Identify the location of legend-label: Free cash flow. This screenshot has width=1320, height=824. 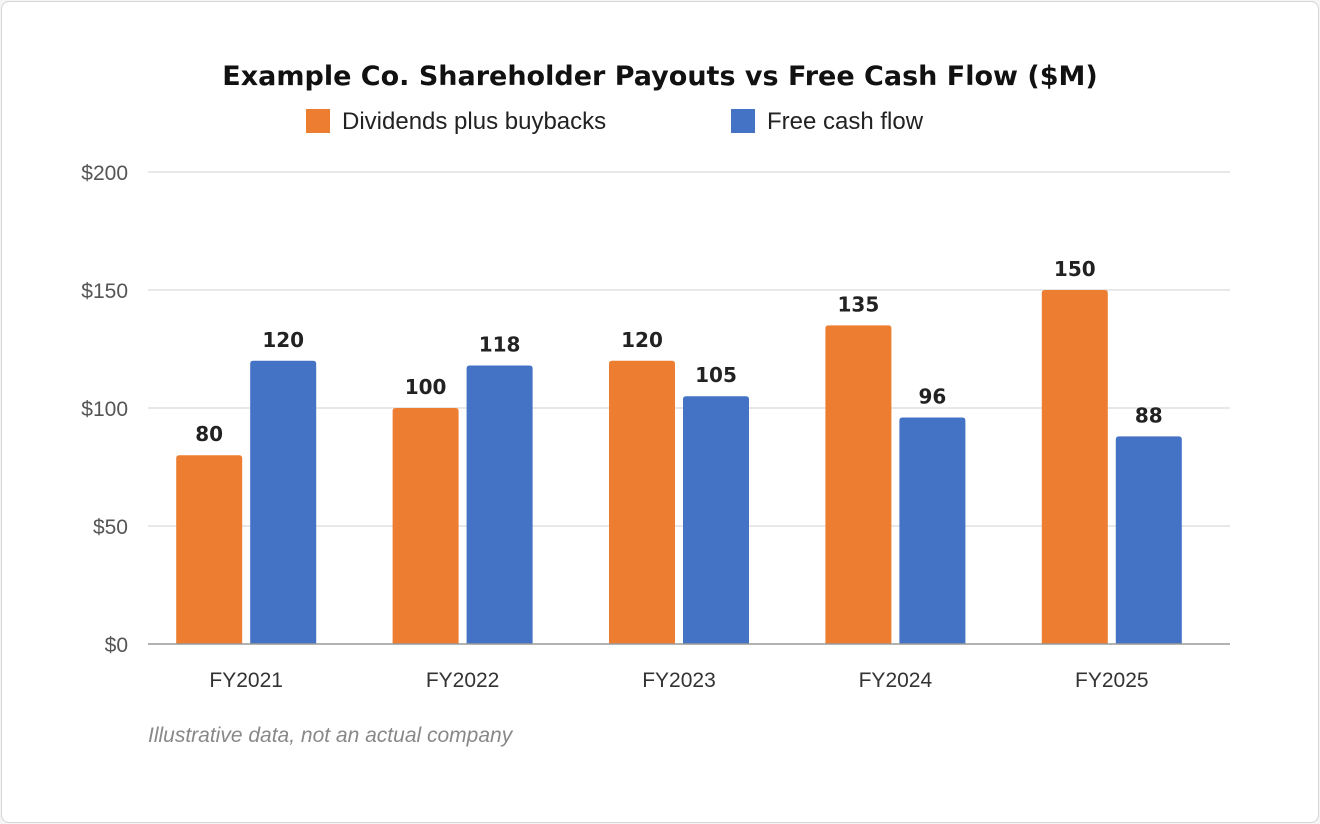
(845, 121).